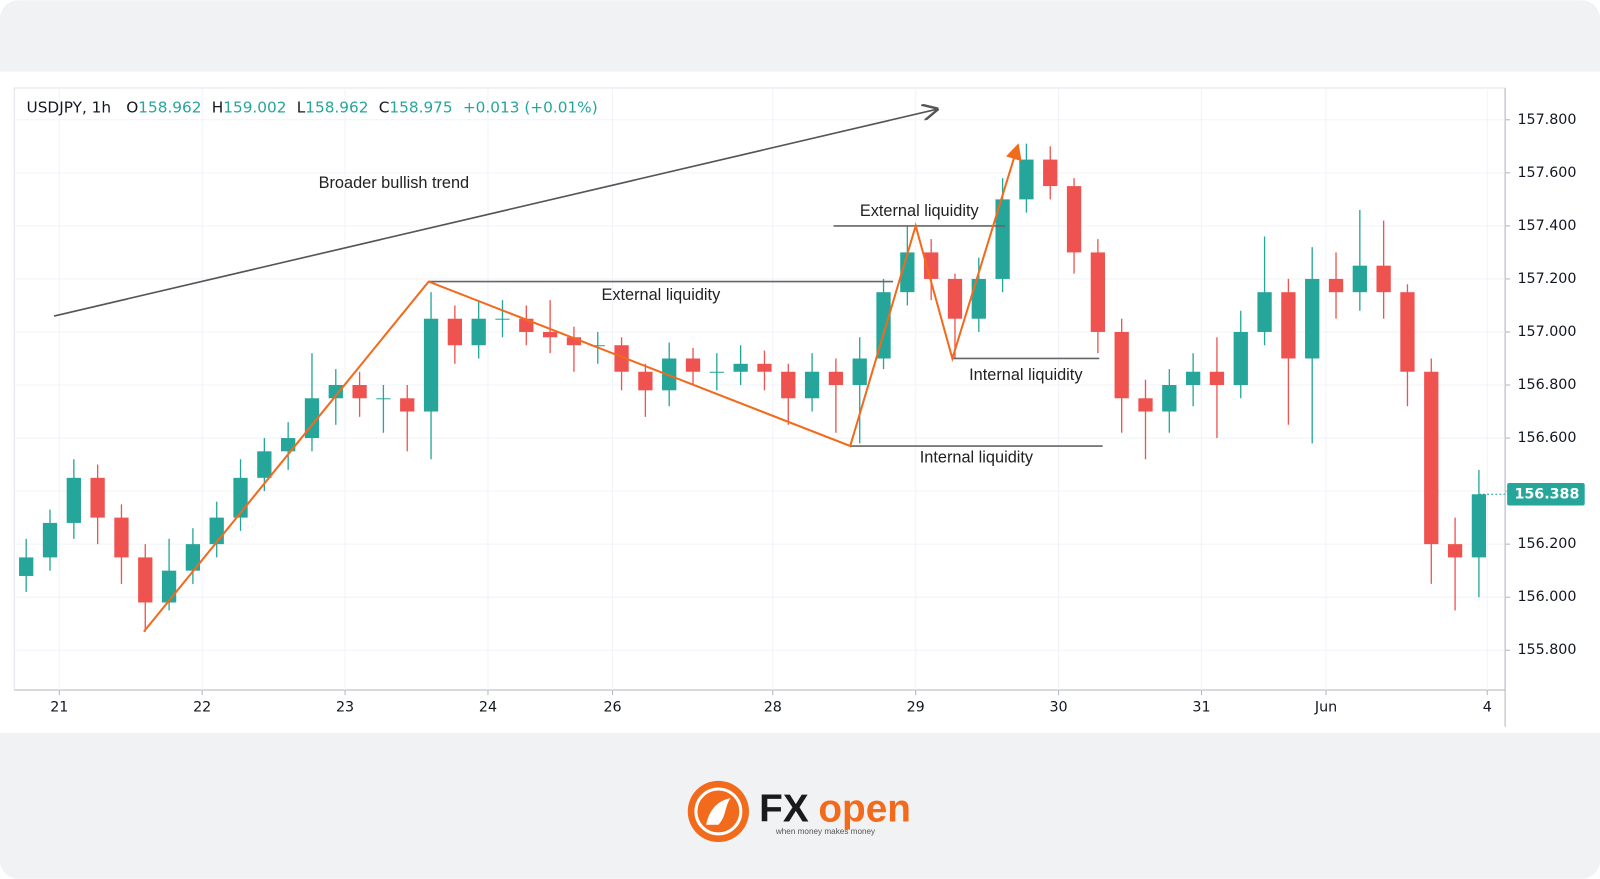  I want to click on legend-key: H, so click(218, 107).